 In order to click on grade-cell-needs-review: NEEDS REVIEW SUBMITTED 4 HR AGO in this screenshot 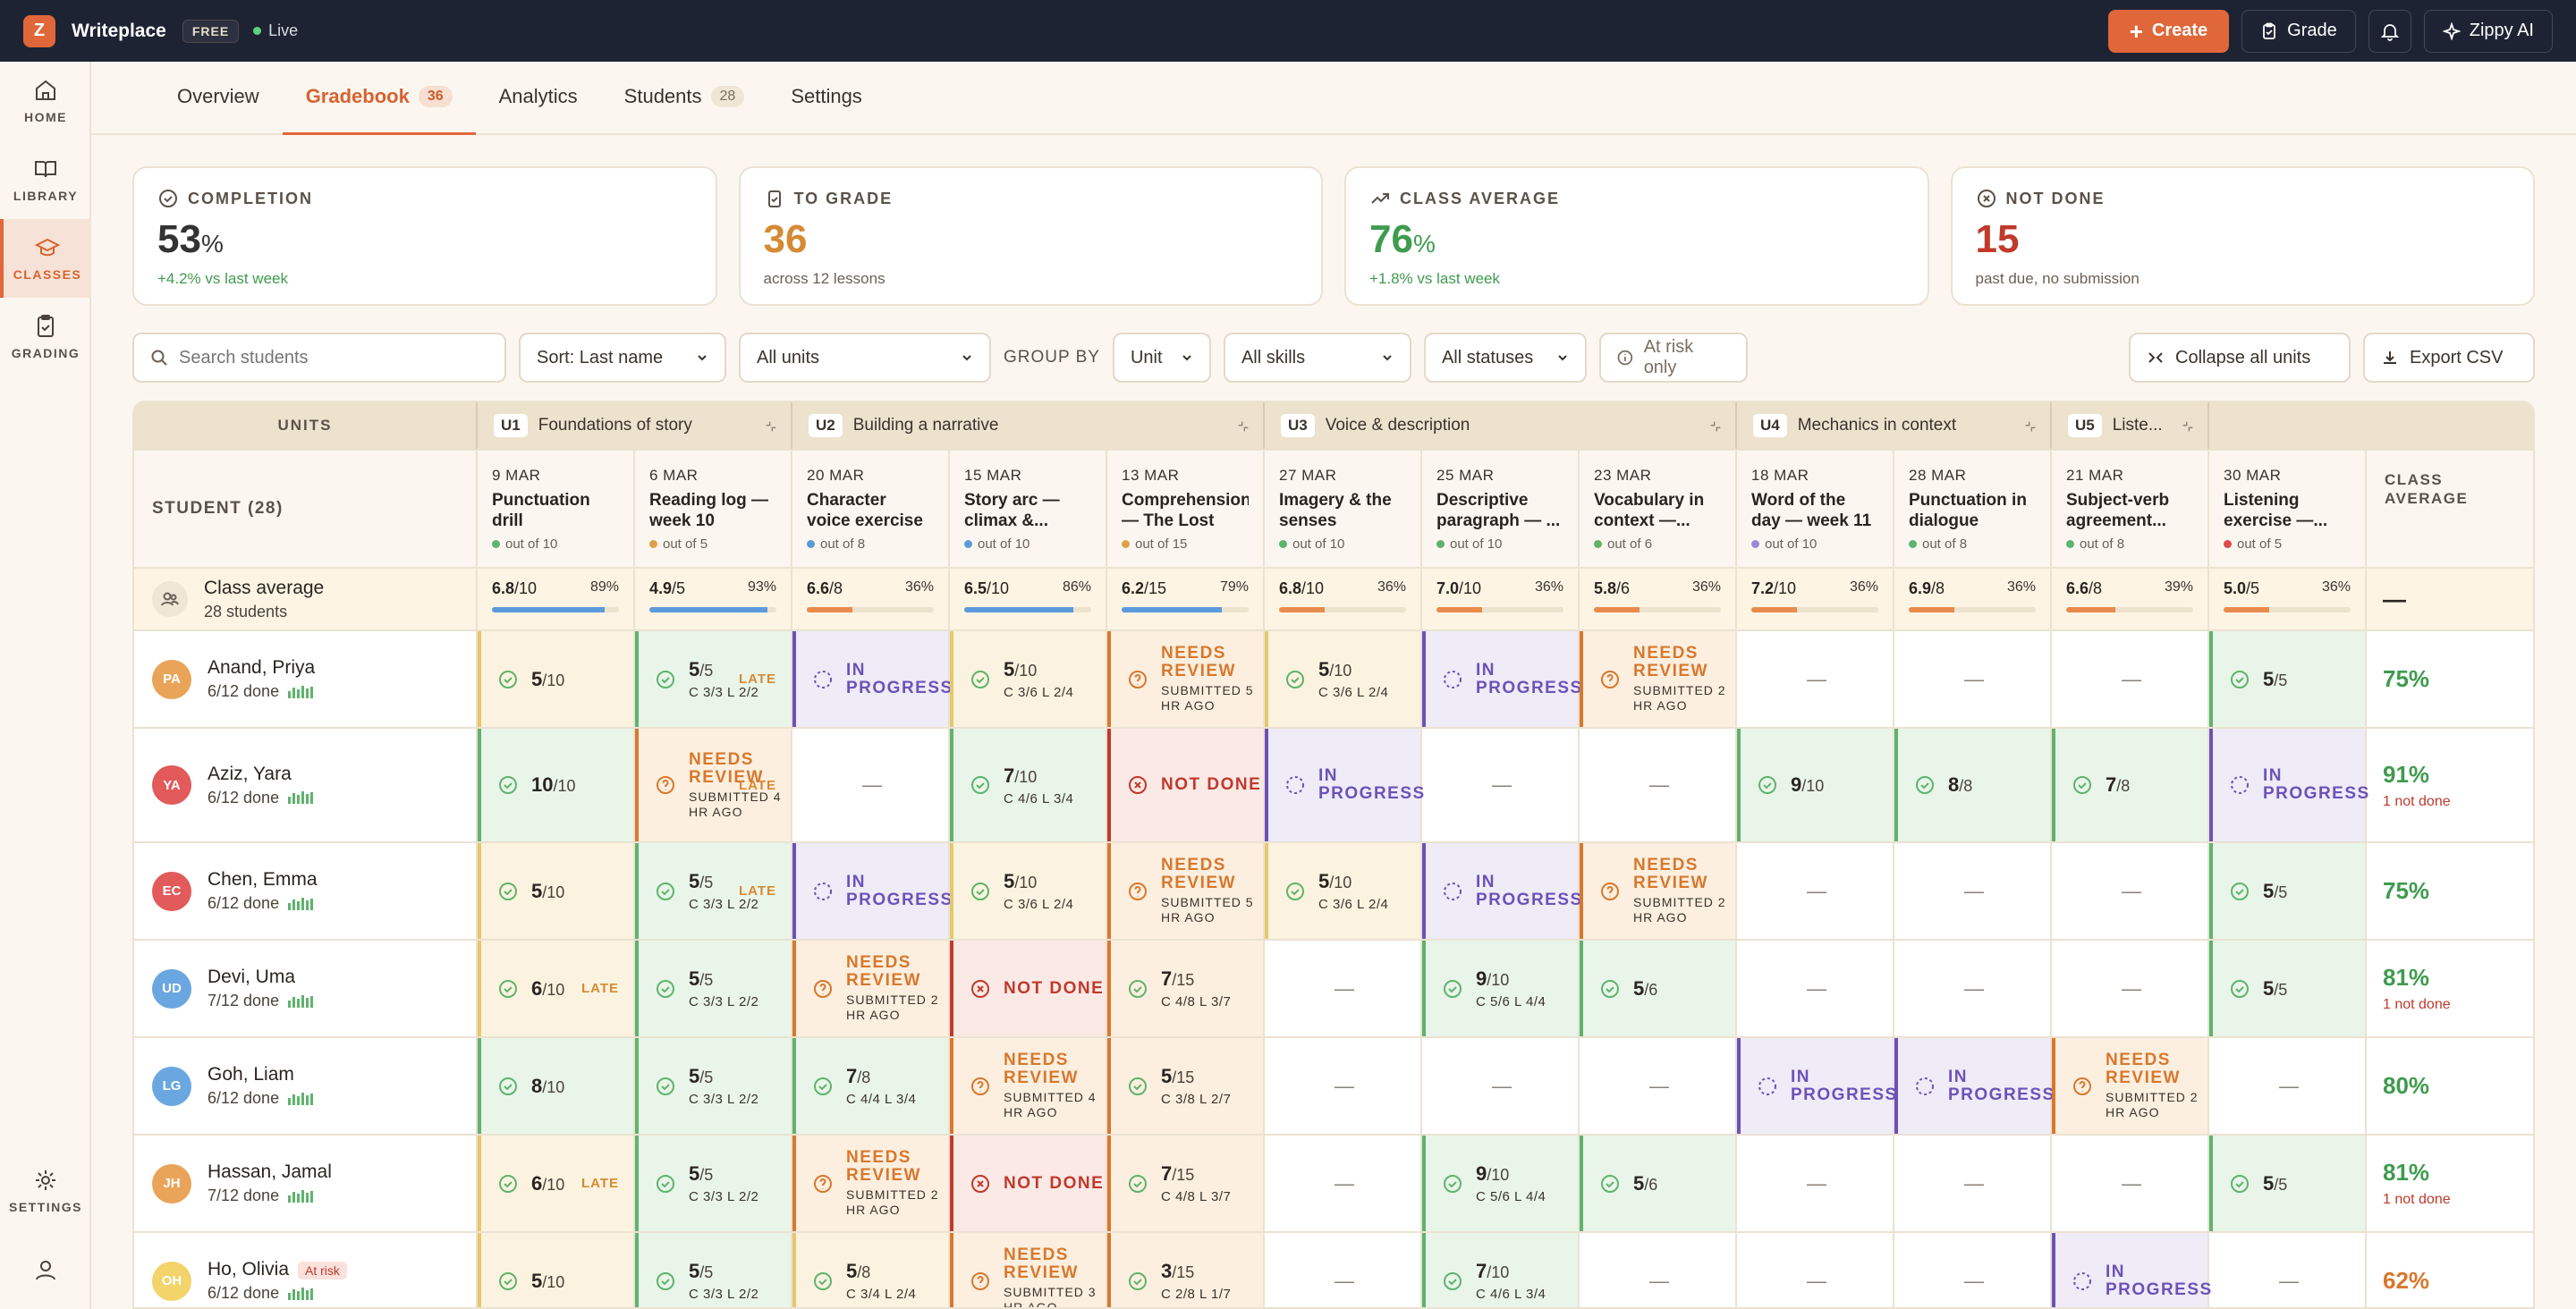, I will do `click(1028, 1086)`.